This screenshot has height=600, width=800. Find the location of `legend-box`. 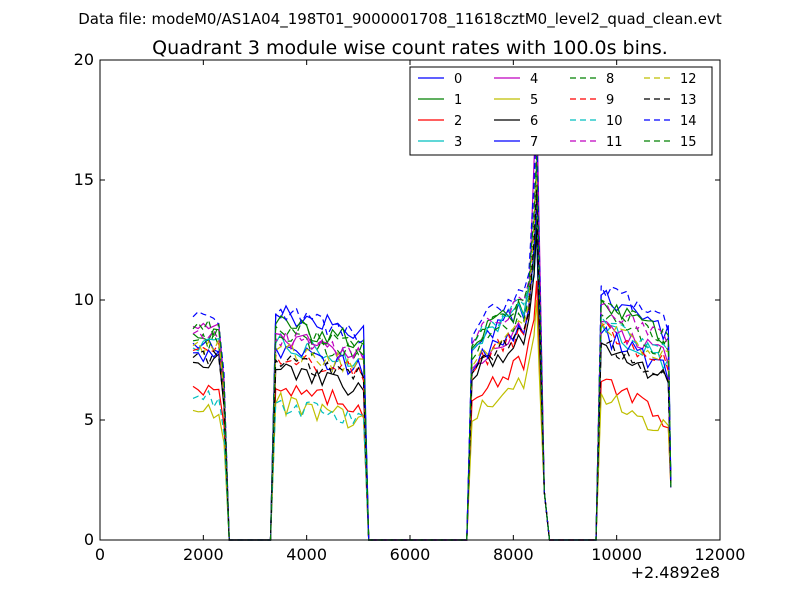

legend-box is located at coordinates (561, 111).